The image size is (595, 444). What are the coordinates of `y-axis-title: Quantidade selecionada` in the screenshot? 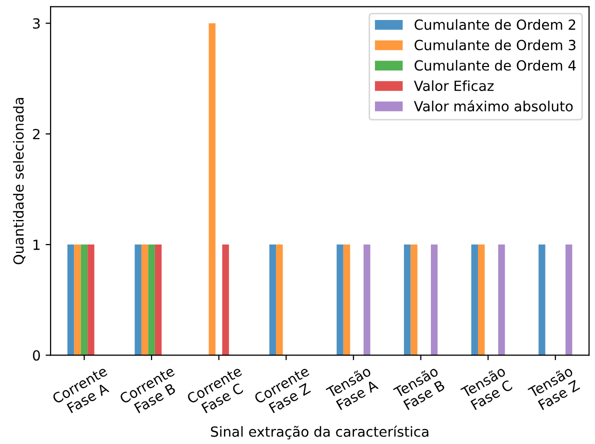 It's located at (19, 181).